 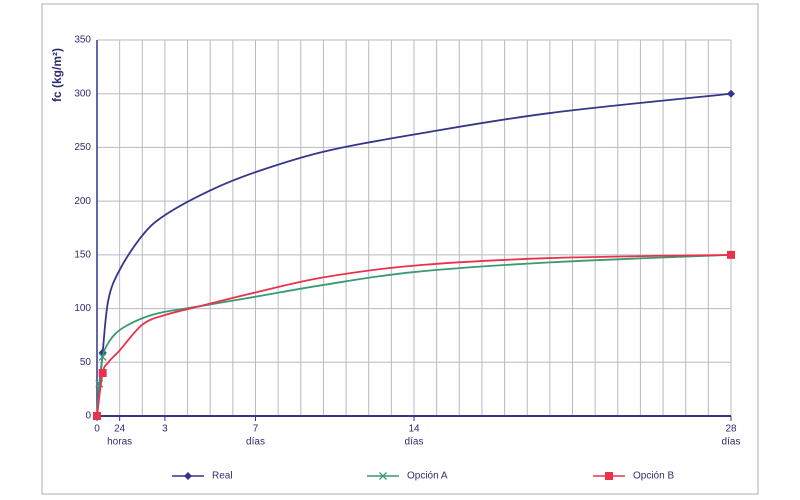 I want to click on y-tick-label: 350, so click(x=82, y=40).